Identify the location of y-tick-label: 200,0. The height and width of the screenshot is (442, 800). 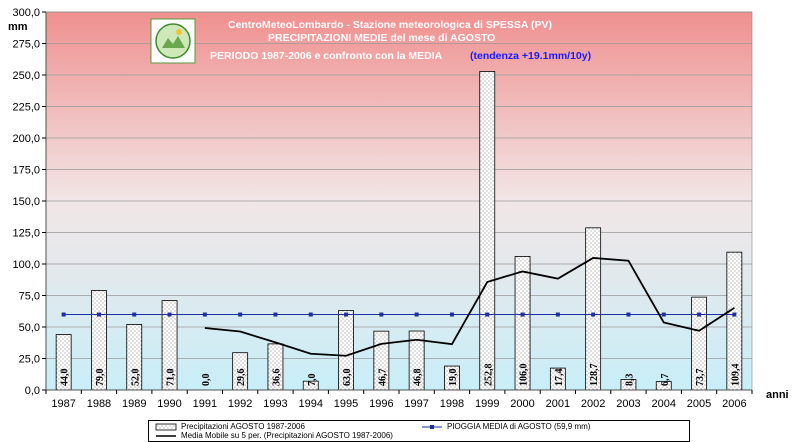
(26, 139).